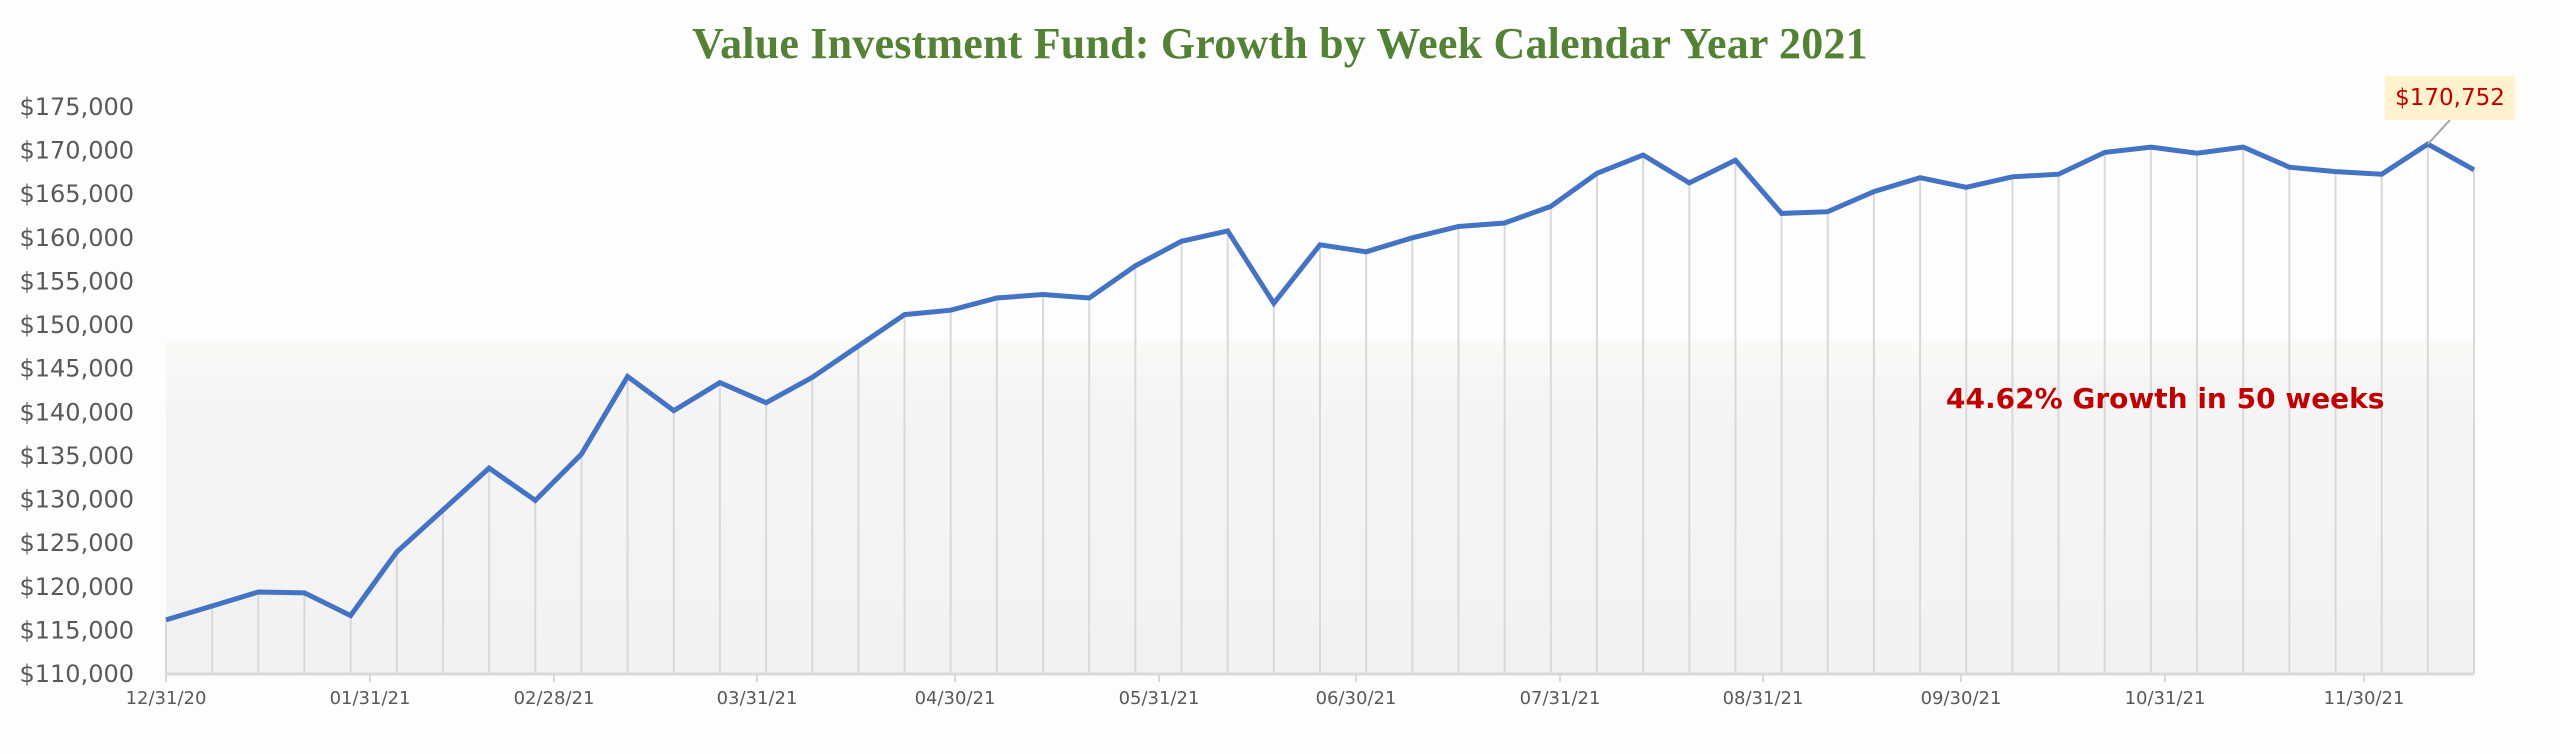  What do you see at coordinates (2165, 698) in the screenshot?
I see `x-tick-label: 10/31/21` at bounding box center [2165, 698].